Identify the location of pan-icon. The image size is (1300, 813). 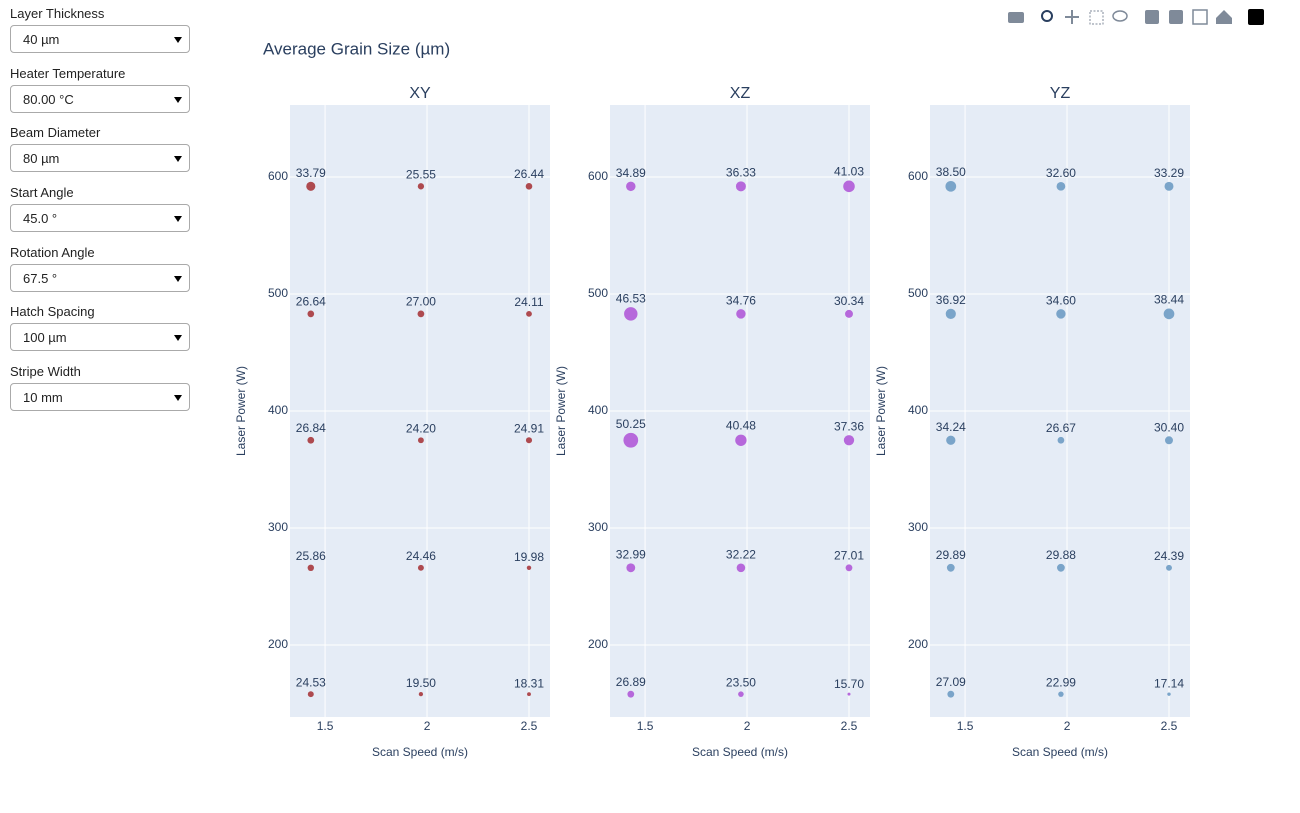
(1072, 17).